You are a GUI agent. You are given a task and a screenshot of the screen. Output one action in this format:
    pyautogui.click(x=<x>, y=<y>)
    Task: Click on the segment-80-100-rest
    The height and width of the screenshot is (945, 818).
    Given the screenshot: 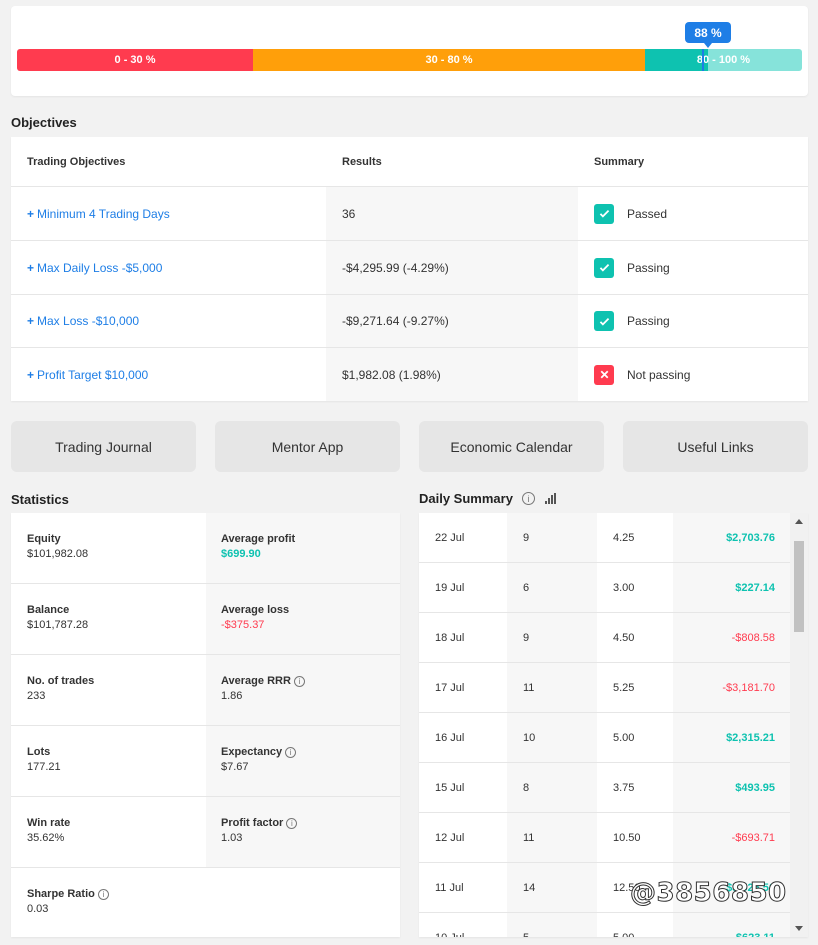 What is the action you would take?
    pyautogui.click(x=755, y=60)
    